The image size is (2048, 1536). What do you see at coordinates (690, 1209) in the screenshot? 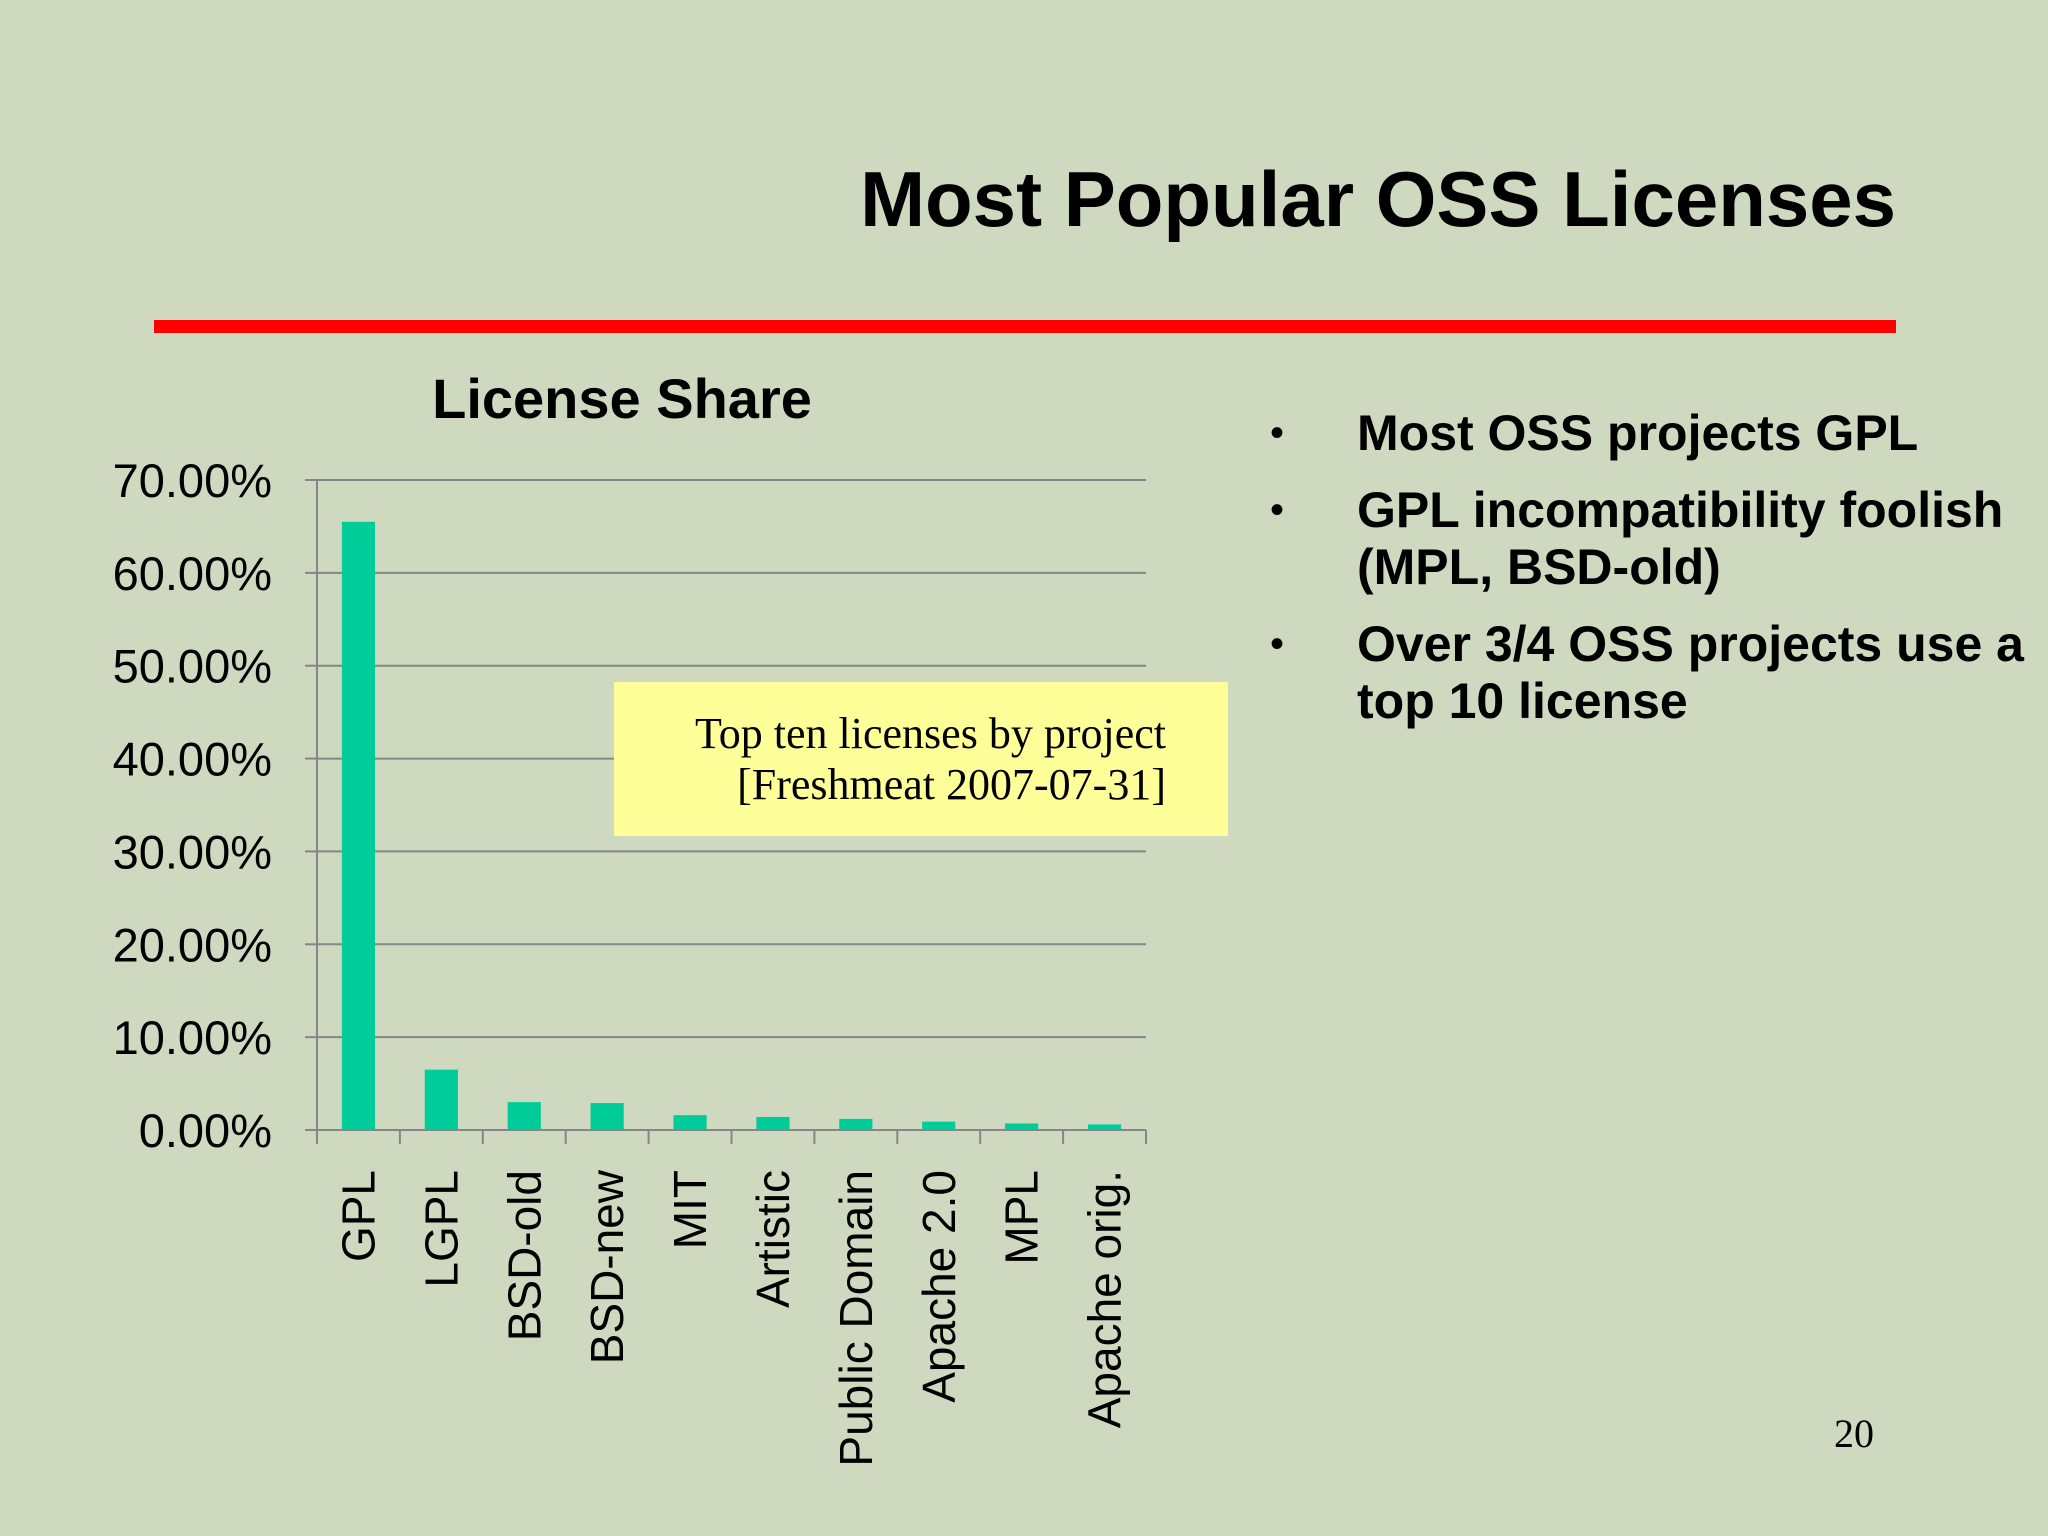
I see `x-category-label: MIT` at bounding box center [690, 1209].